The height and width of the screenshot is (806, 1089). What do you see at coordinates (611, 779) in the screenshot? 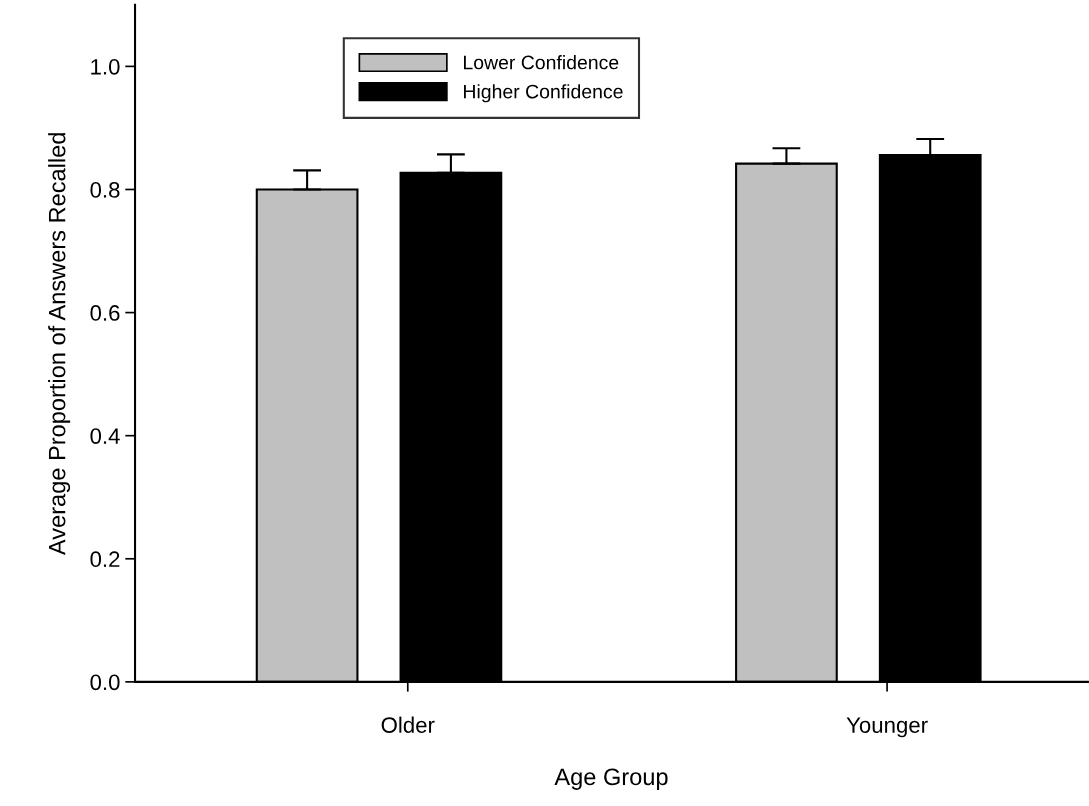
I see `x-axis-title: Age Group` at bounding box center [611, 779].